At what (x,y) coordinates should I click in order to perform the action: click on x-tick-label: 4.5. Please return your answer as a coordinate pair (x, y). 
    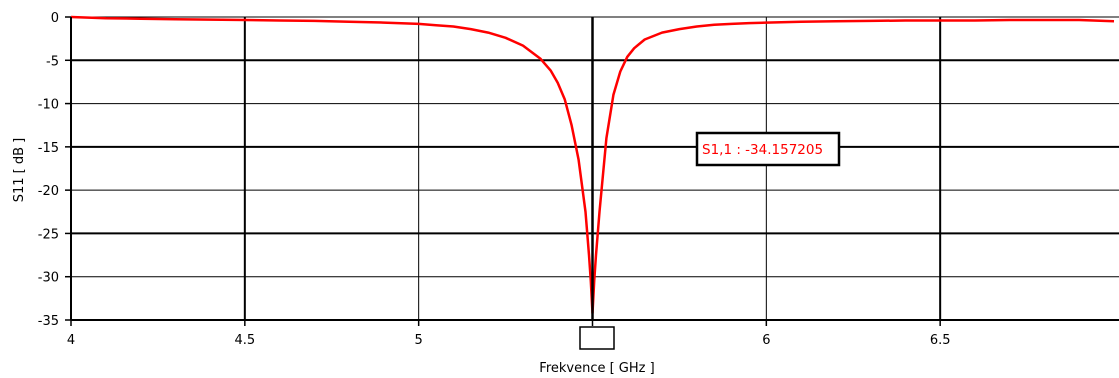
    Looking at the image, I should click on (244, 340).